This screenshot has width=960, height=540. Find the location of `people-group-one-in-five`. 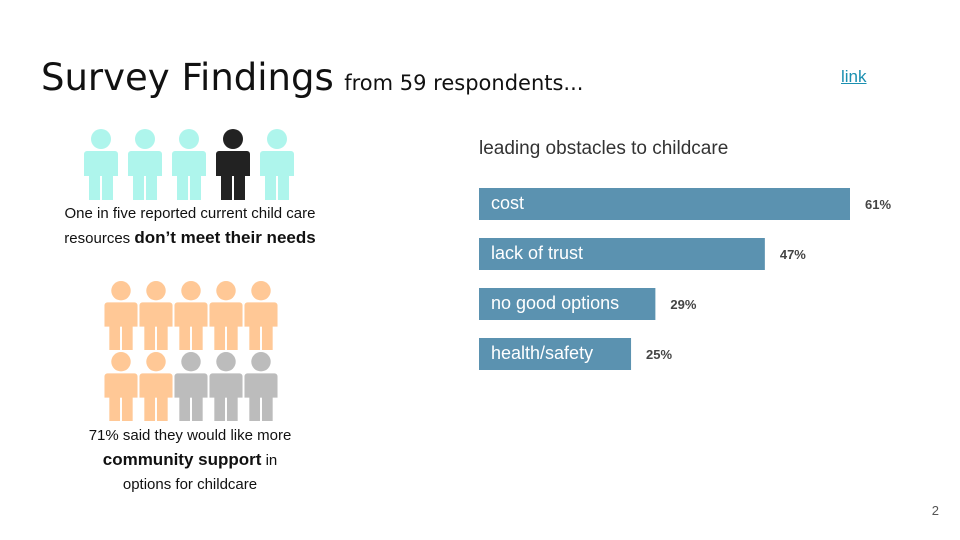

people-group-one-in-five is located at coordinates (194, 164).